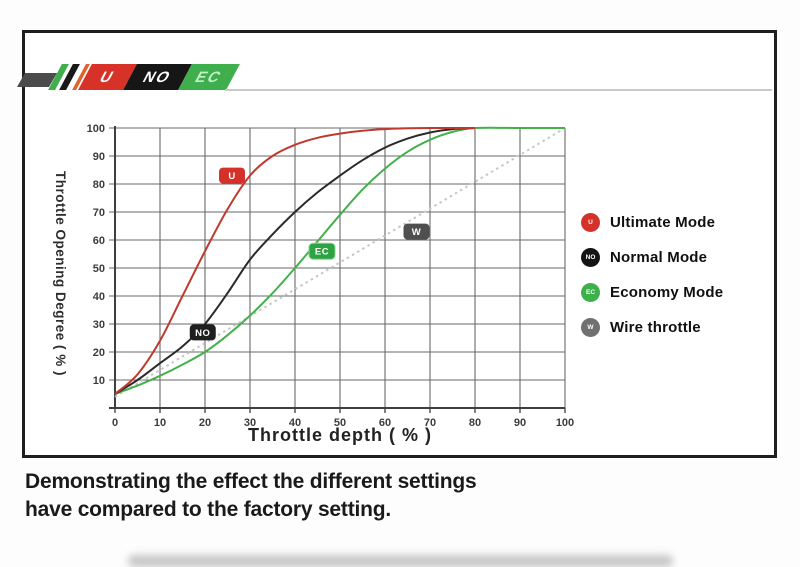 Image resolution: width=800 pixels, height=567 pixels. I want to click on badge-ec: EC, so click(322, 251).